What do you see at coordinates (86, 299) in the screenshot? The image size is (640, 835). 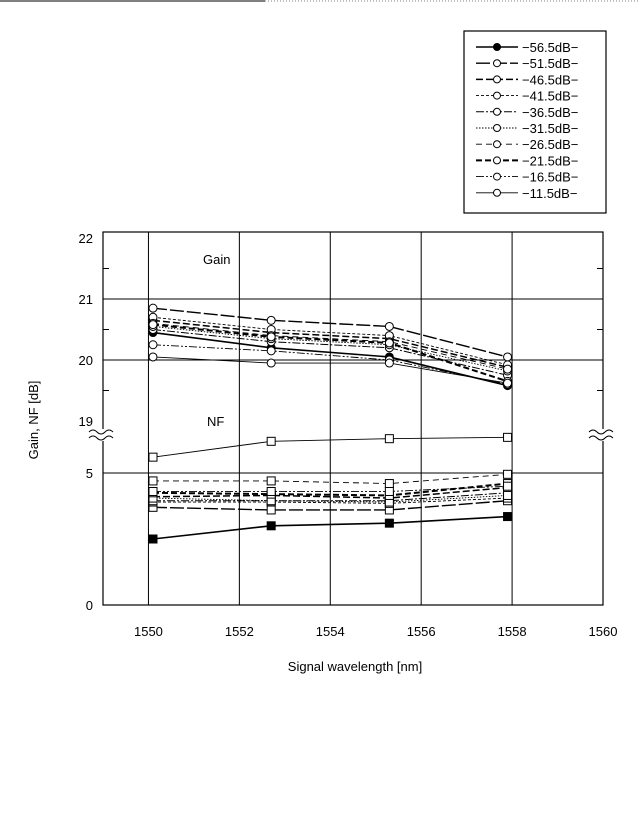 I see `y-tick-label: 21` at bounding box center [86, 299].